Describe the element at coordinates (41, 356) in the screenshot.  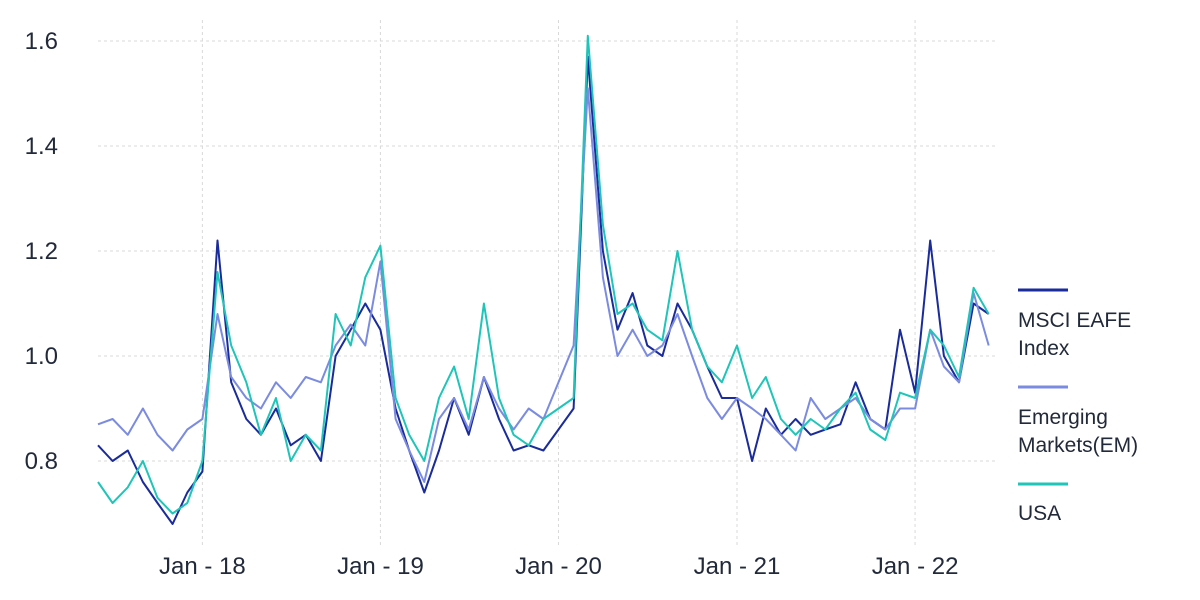
I see `y-tick-label: 1.0` at that location.